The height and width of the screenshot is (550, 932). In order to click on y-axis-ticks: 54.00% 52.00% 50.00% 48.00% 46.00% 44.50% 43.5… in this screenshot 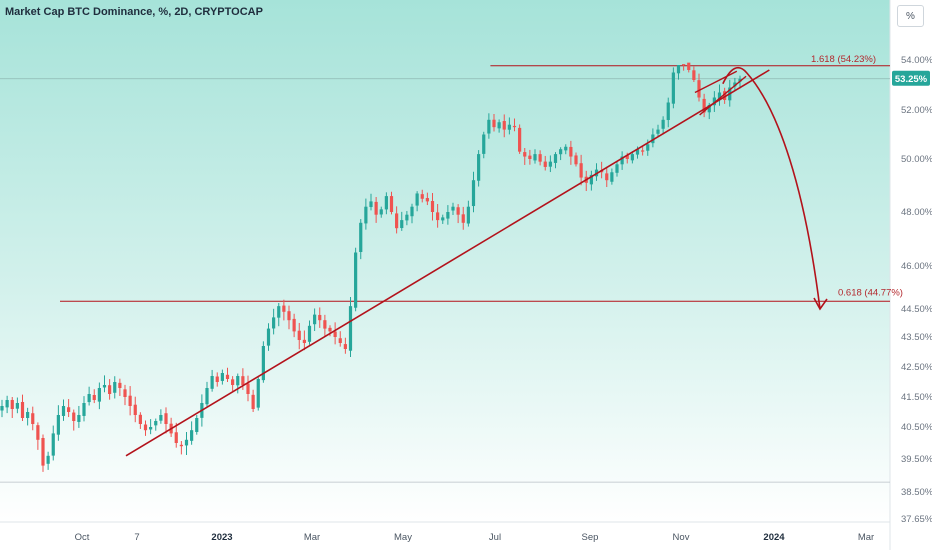, I will do `click(916, 290)`.